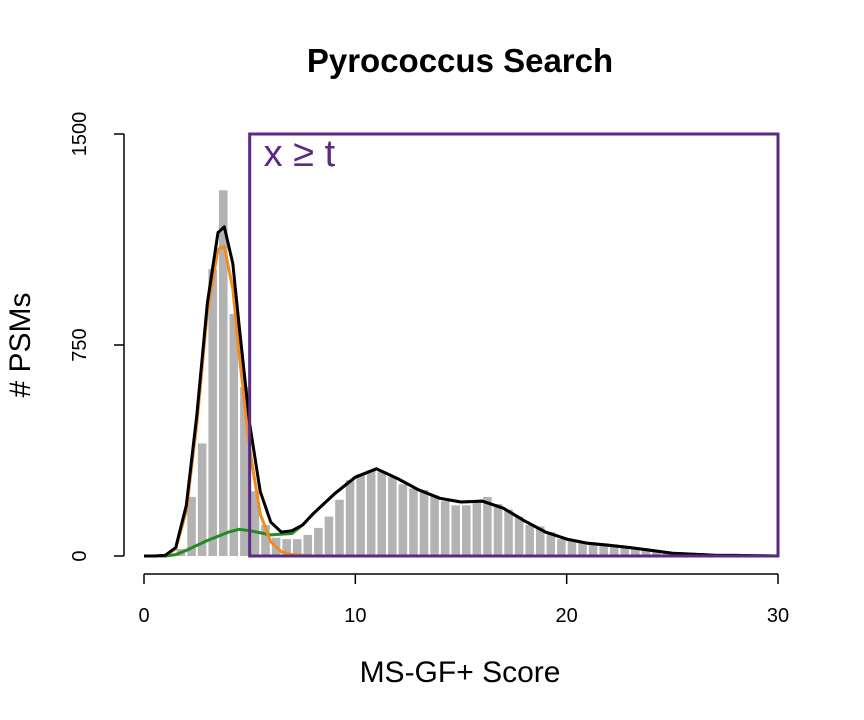 The image size is (864, 720). I want to click on y-tick-label-2: 1500, so click(80, 134).